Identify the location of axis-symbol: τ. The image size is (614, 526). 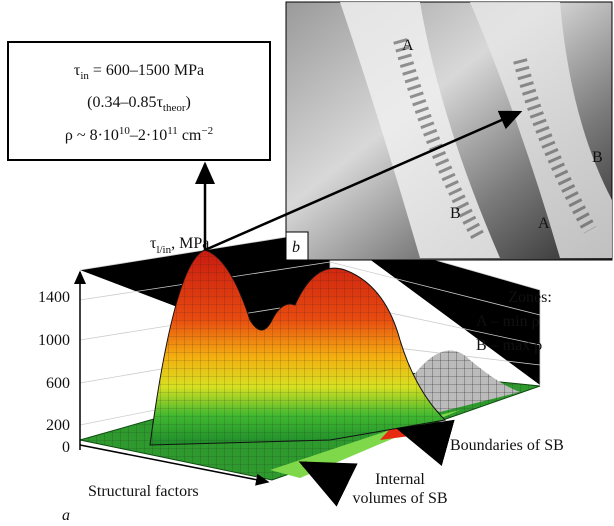
(153, 243).